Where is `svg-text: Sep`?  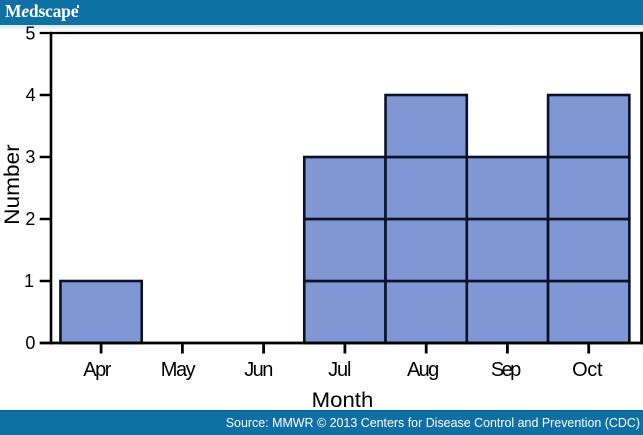 svg-text: Sep is located at coordinates (506, 370).